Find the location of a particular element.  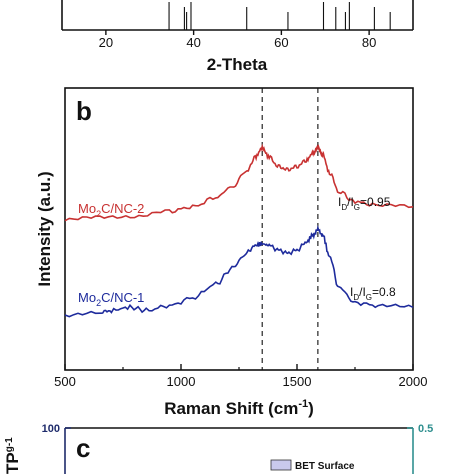

x-tick-label: 60 is located at coordinates (281, 42).